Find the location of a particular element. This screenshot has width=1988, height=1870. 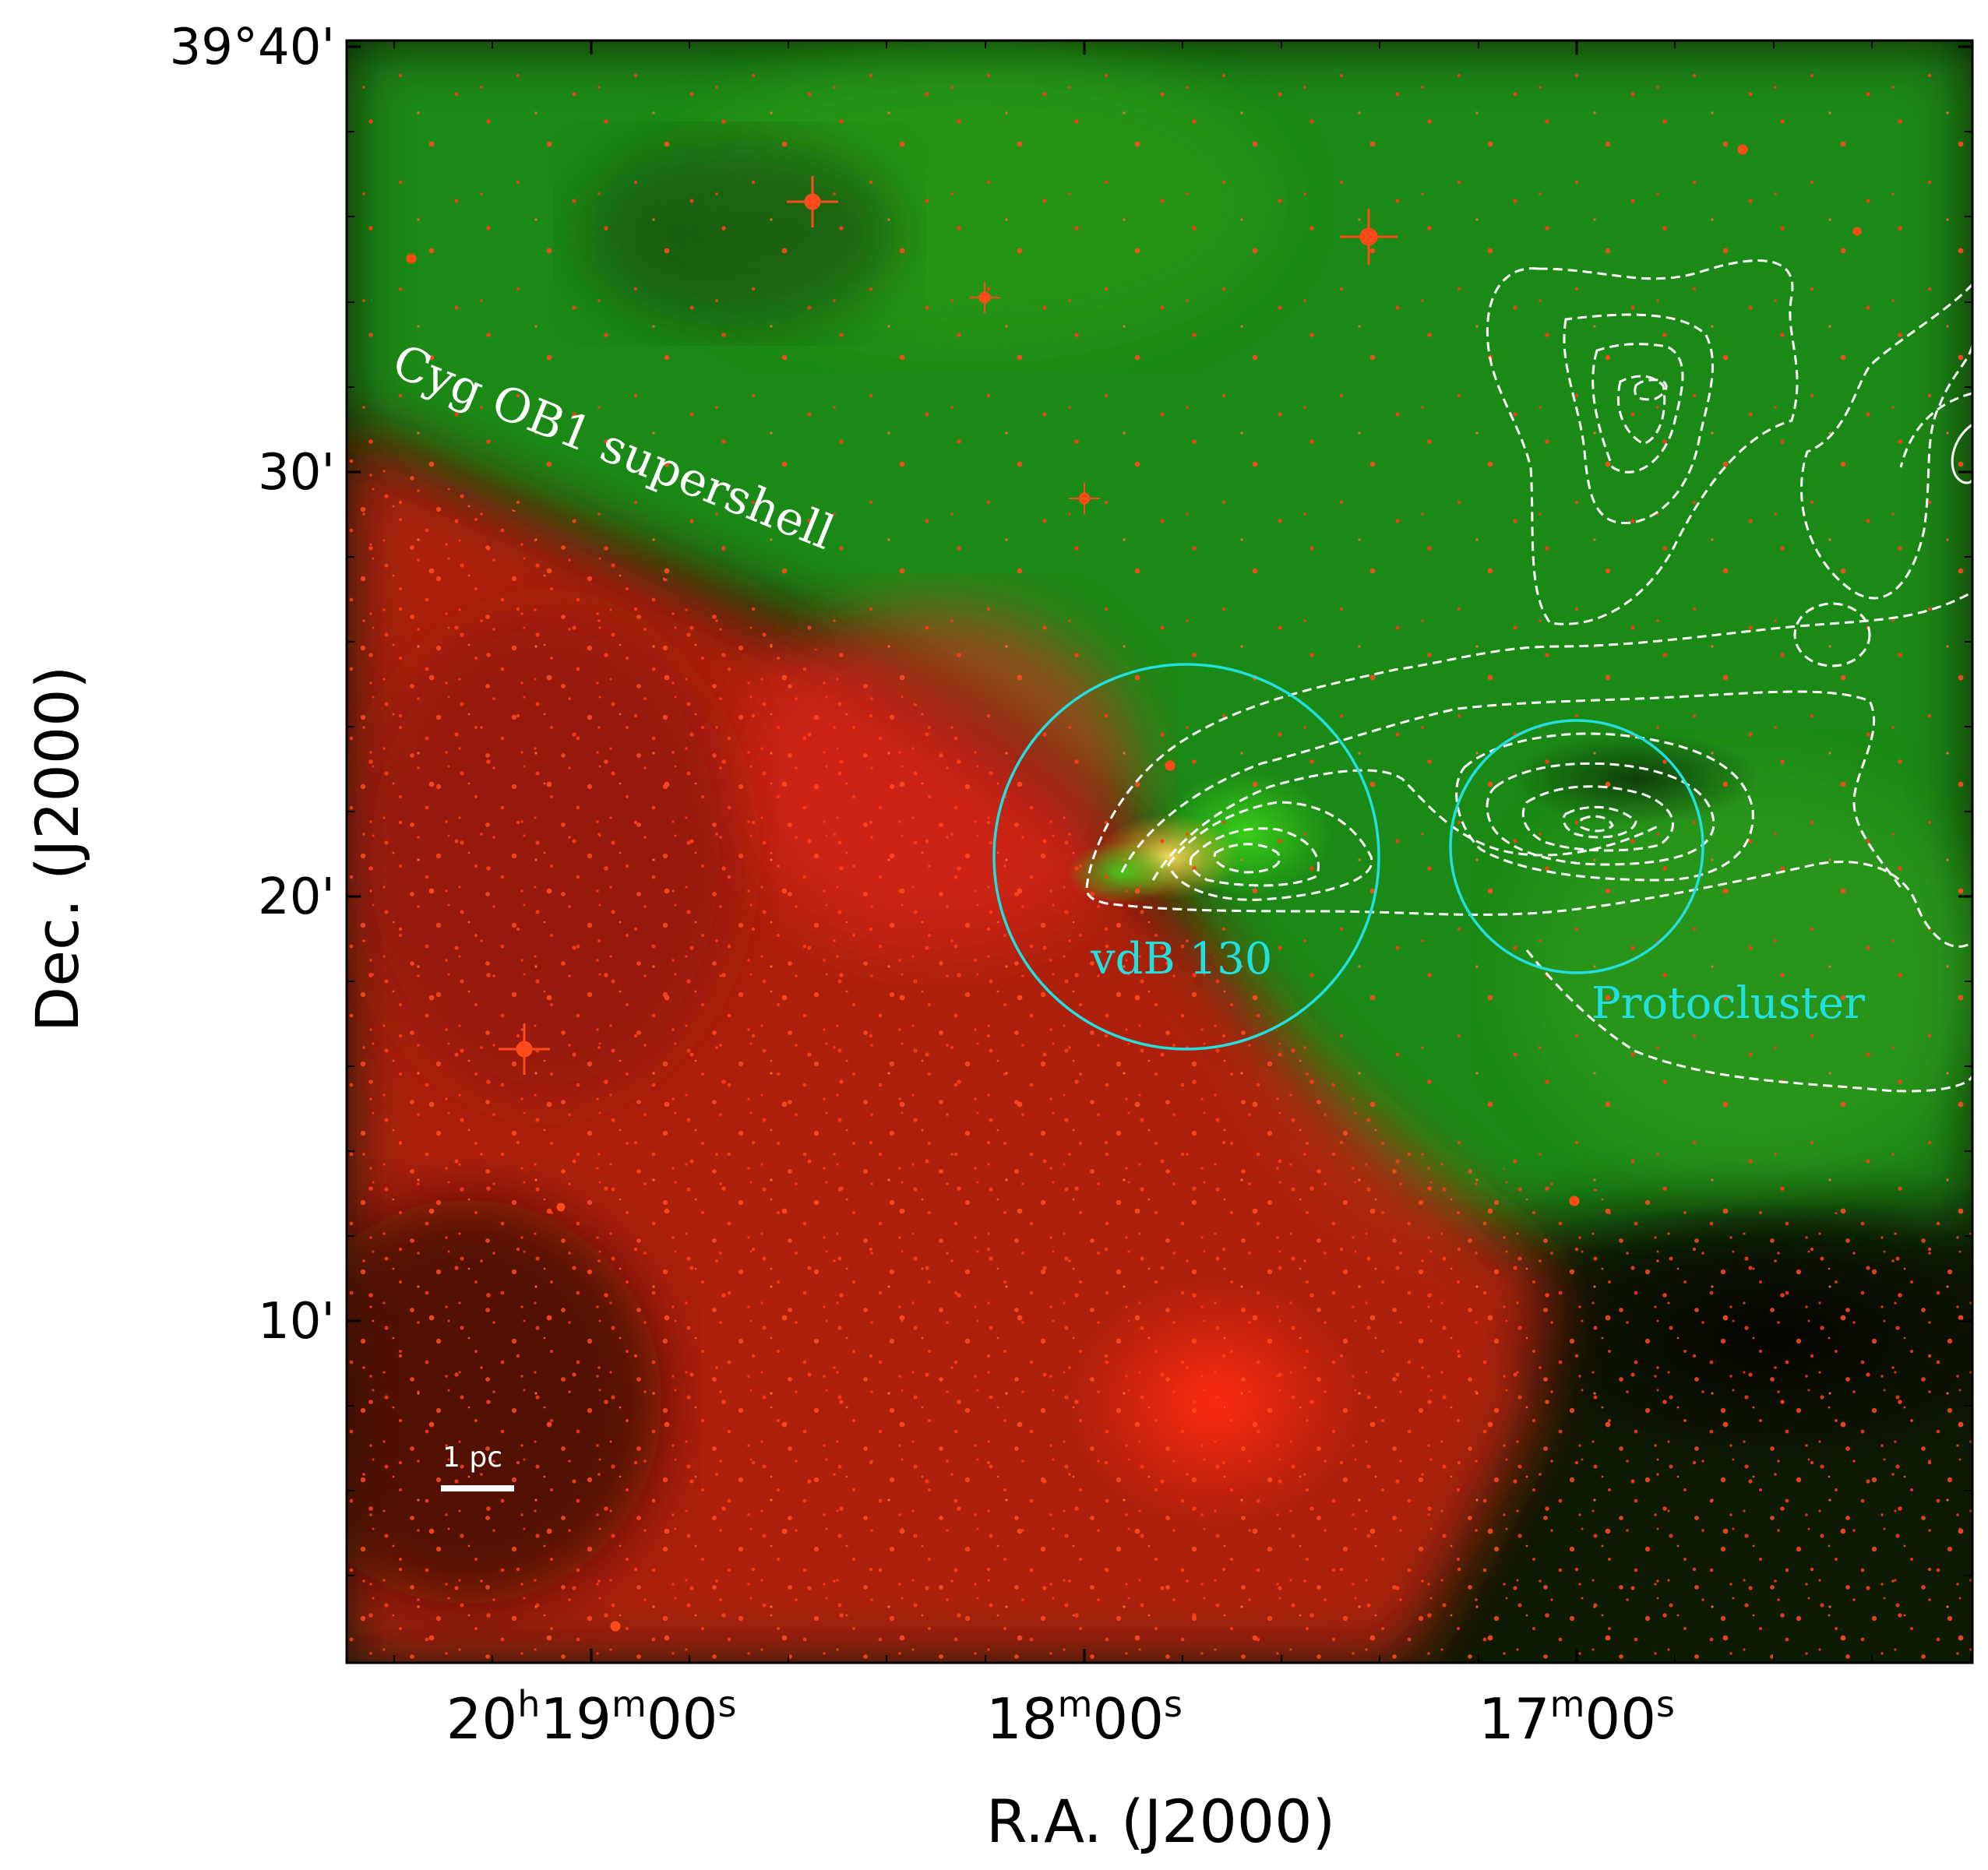

scale-bar: 1 pc is located at coordinates (477, 1466).